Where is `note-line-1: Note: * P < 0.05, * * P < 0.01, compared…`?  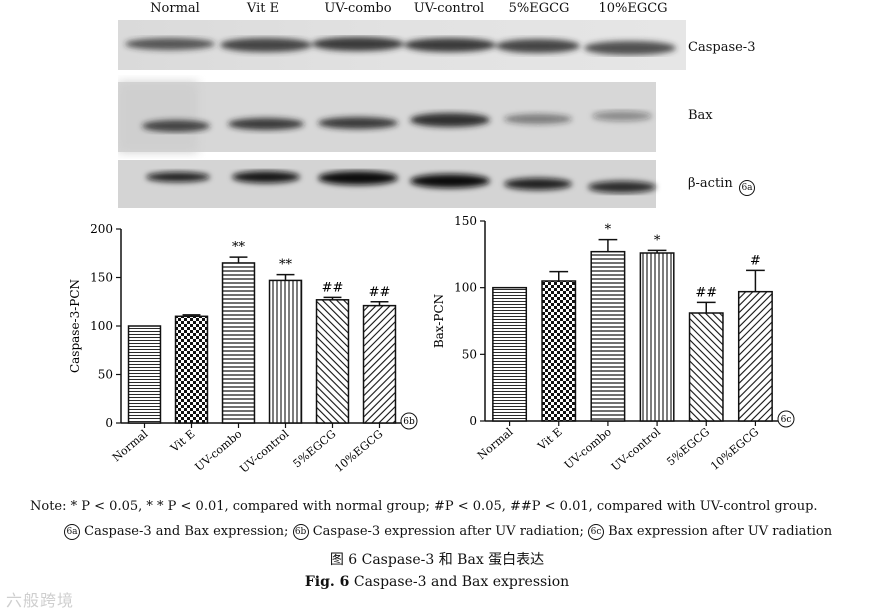
note-line-1: Note: * P < 0.05, * * P < 0.01, compared… is located at coordinates (424, 506).